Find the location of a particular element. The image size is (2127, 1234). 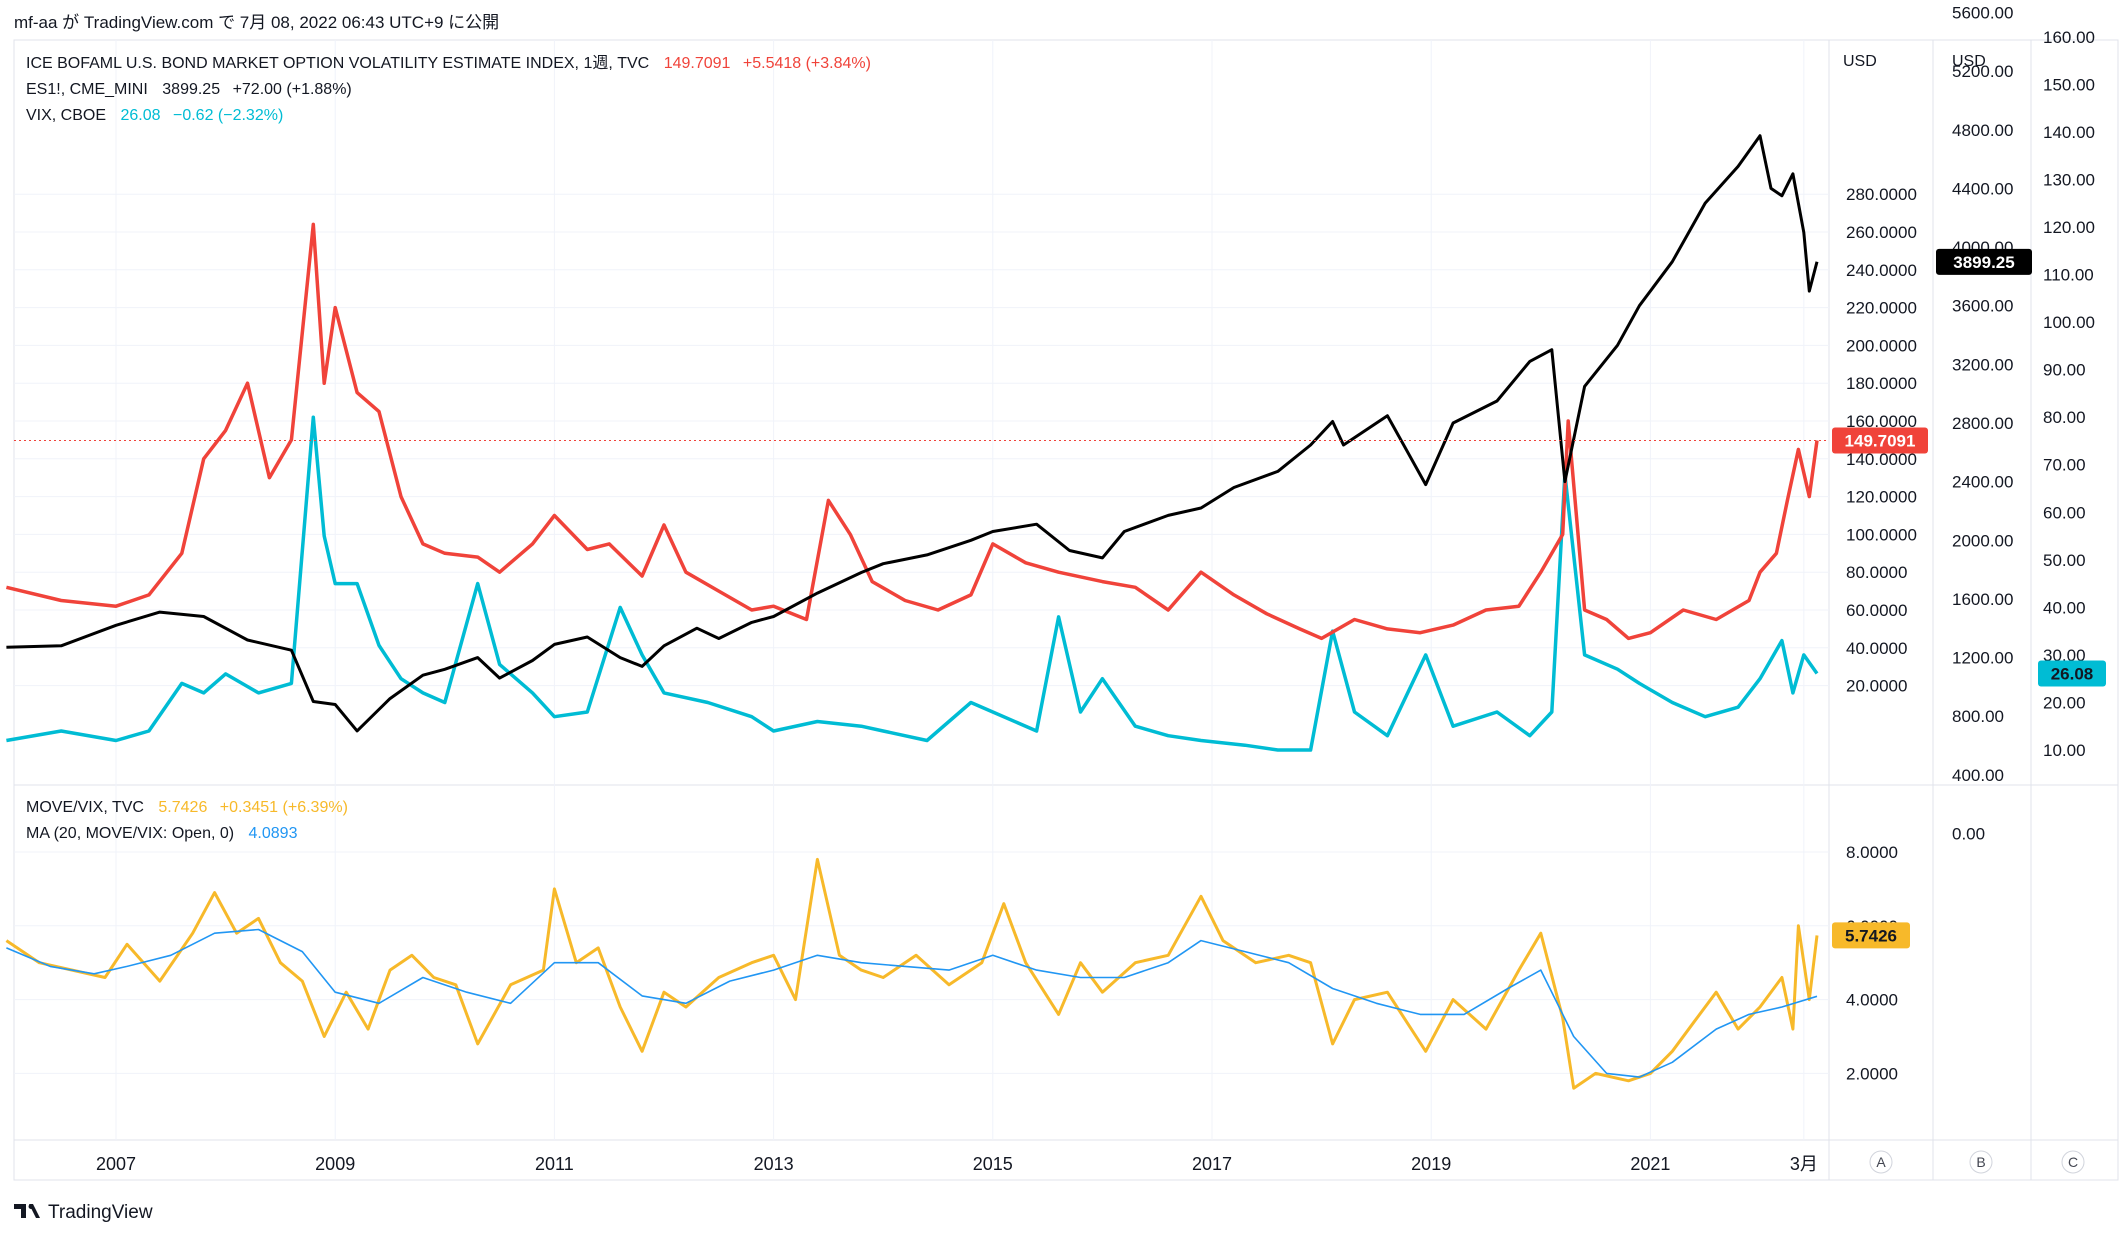

ma-legend: MA (20, MOVE/VIX: Open, 0) 4.0893 is located at coordinates (162, 833).